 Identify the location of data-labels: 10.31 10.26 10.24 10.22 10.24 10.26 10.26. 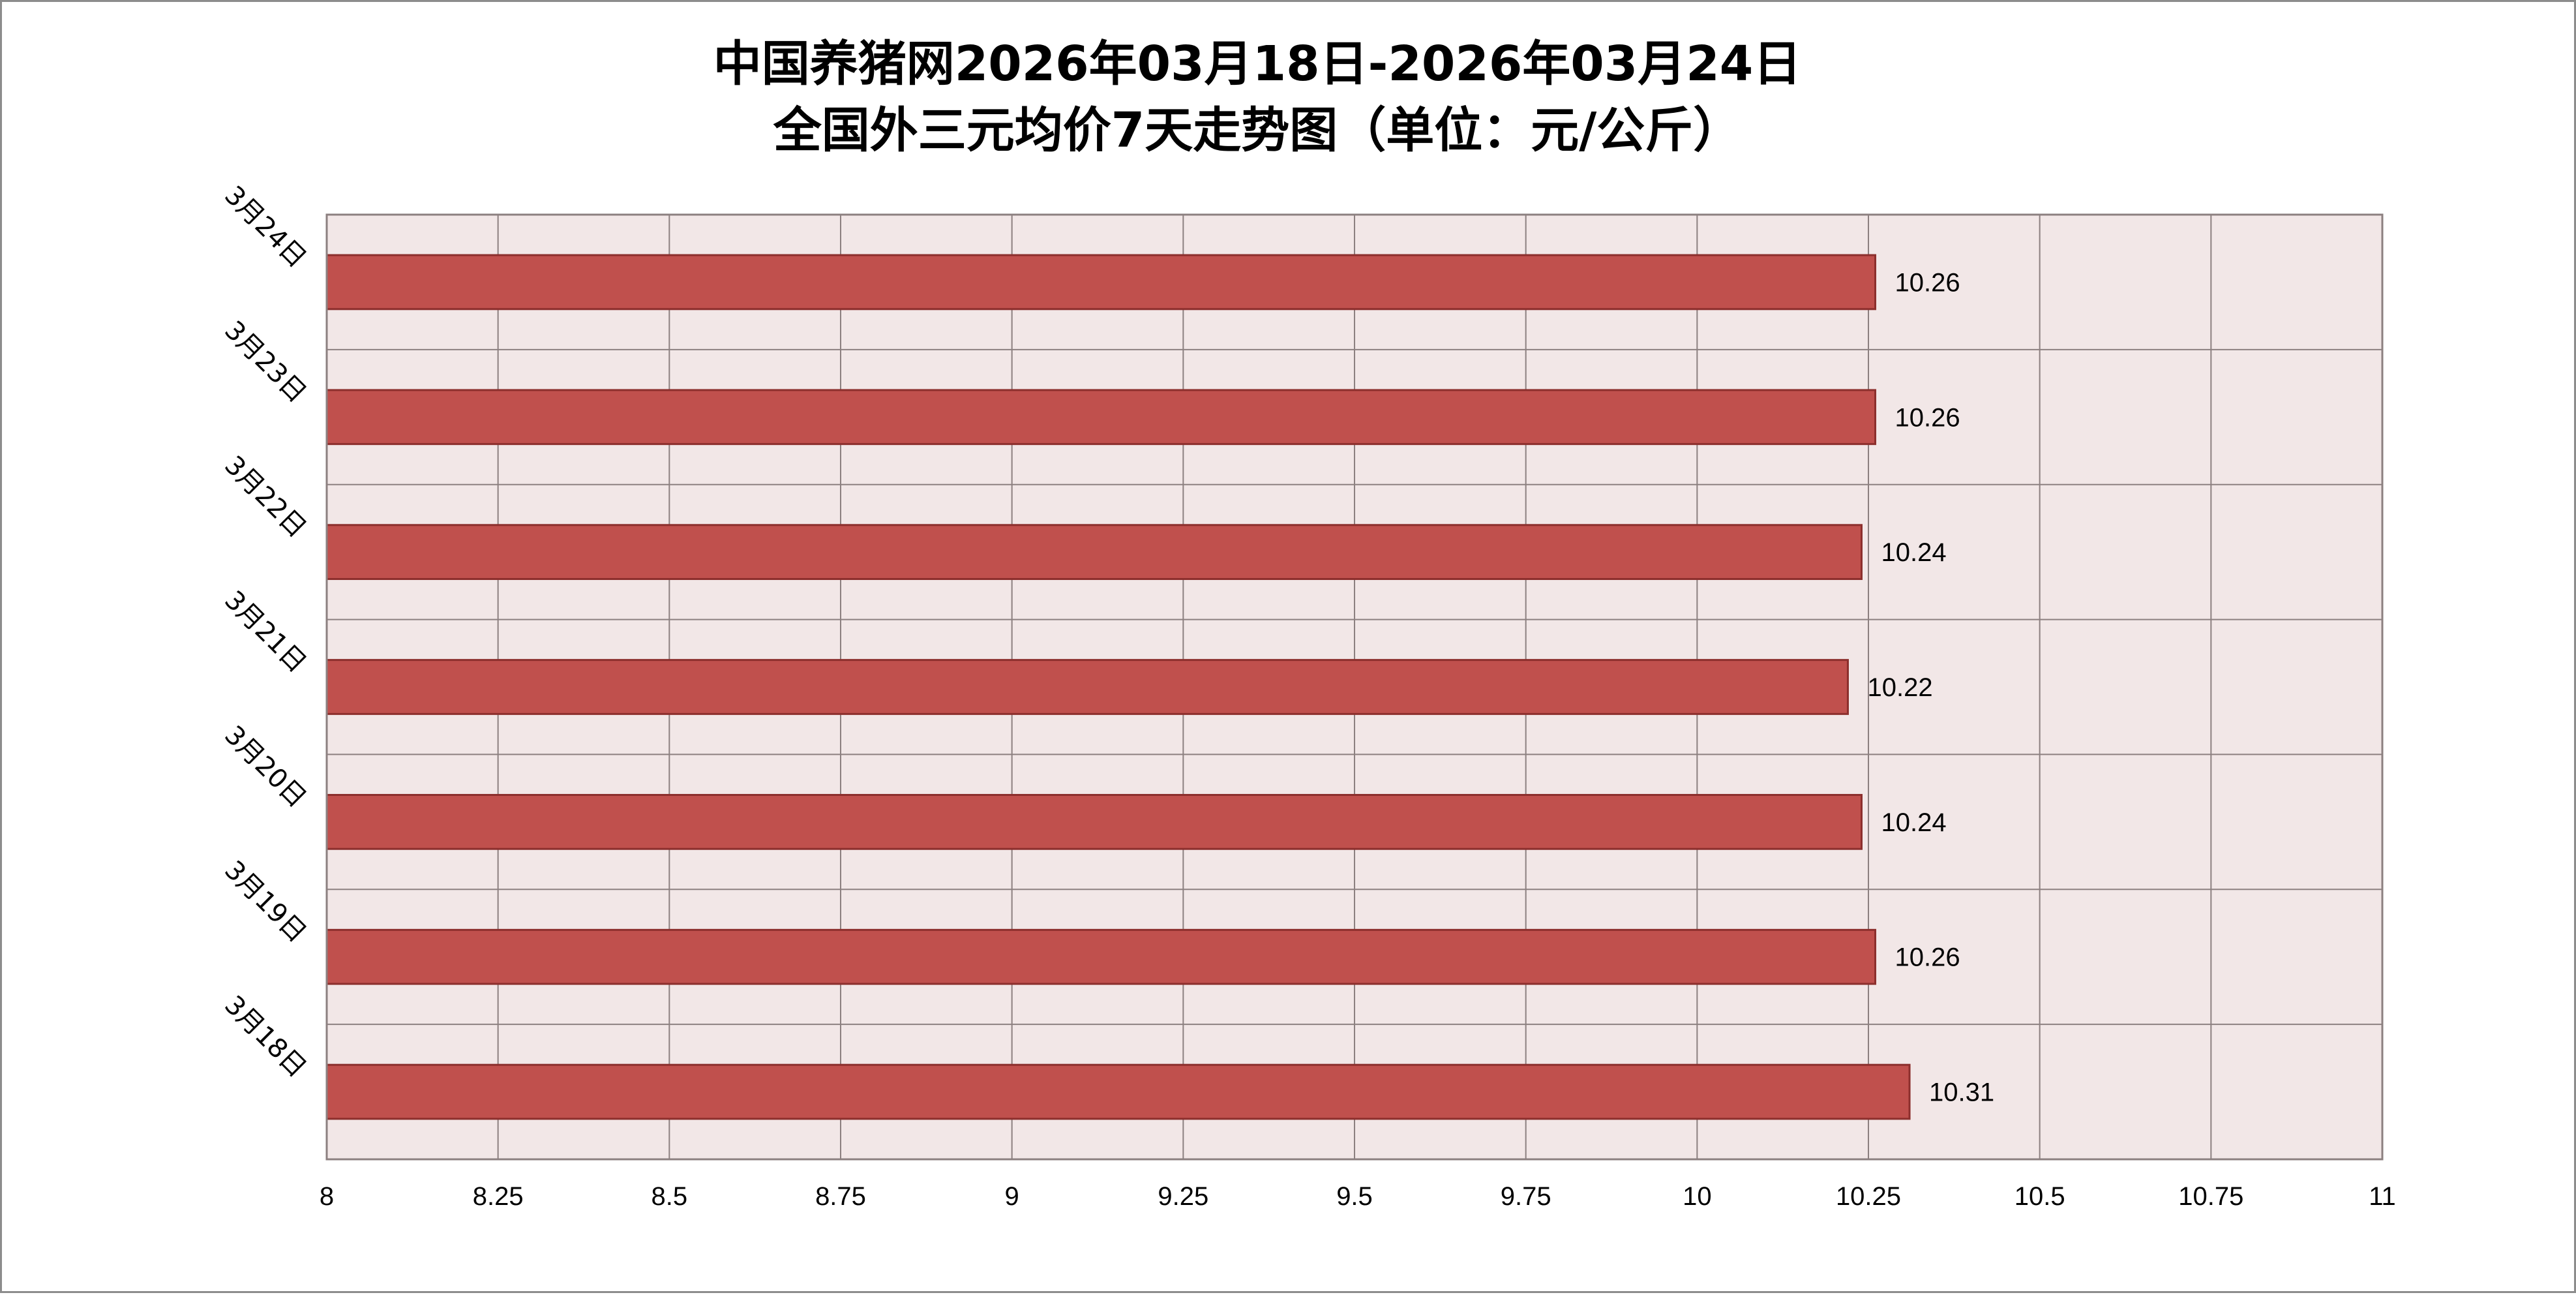
(1930, 687).